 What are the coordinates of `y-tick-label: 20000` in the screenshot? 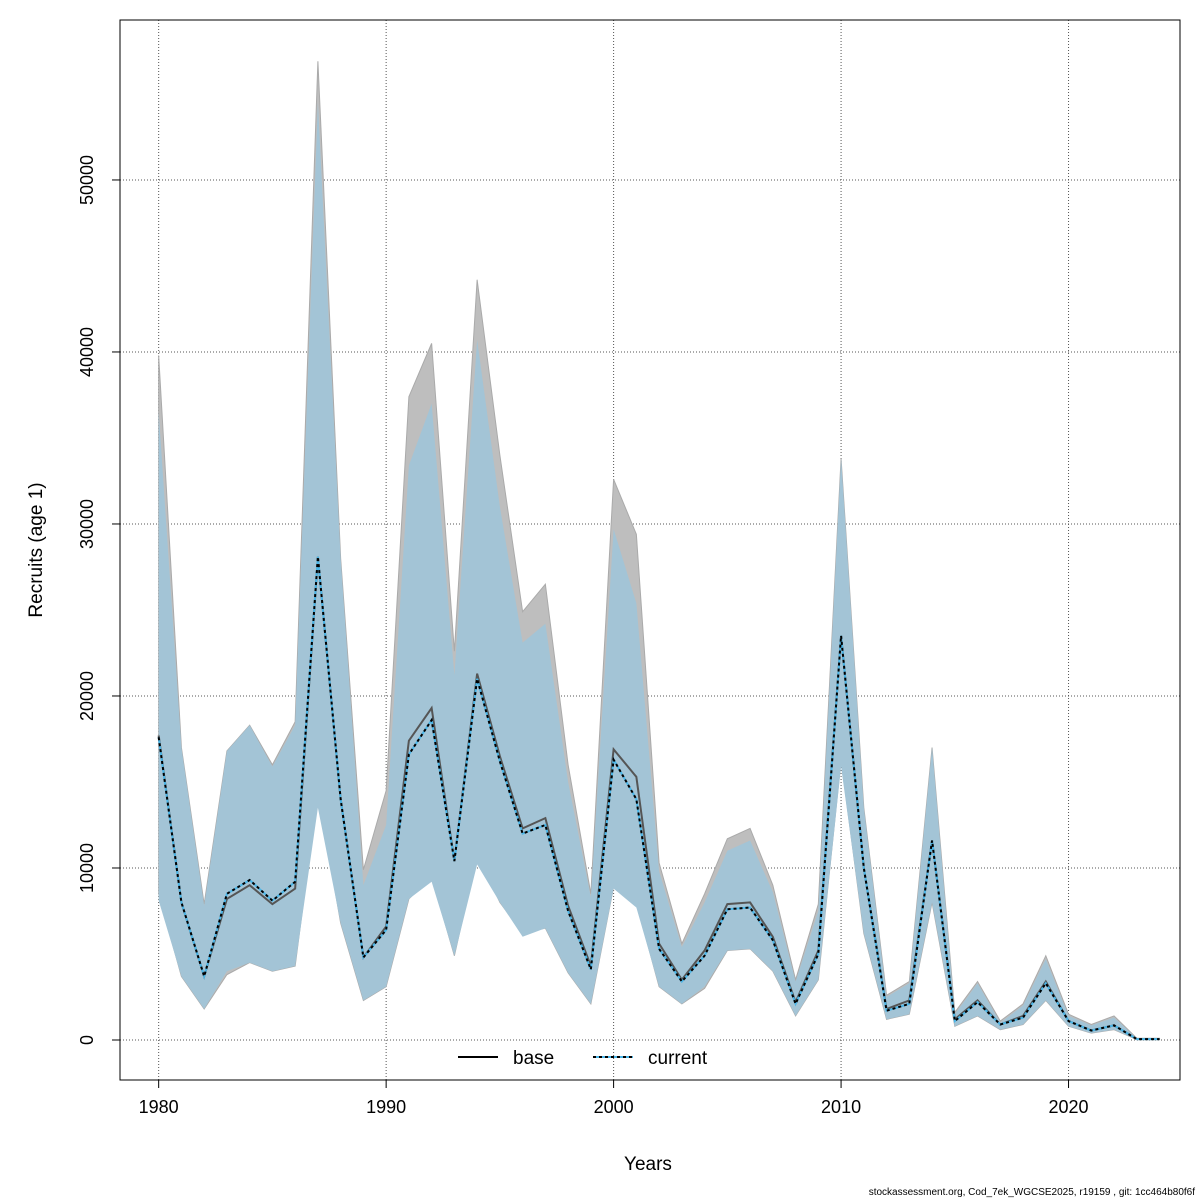 It's located at (87, 696).